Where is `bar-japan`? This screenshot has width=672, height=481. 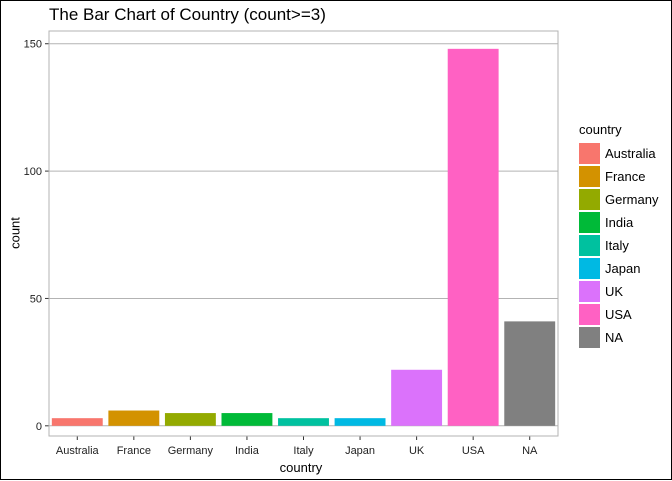
bar-japan is located at coordinates (360, 422).